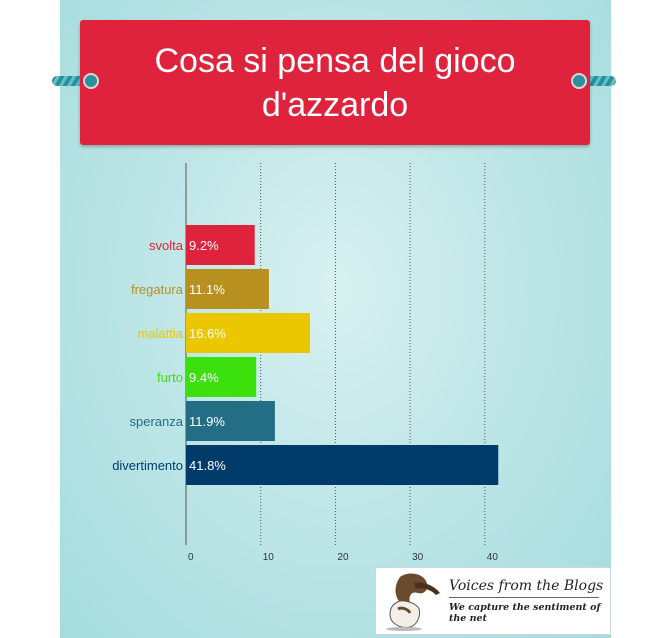  I want to click on logo-title: Voices from the Blogs, so click(526, 586).